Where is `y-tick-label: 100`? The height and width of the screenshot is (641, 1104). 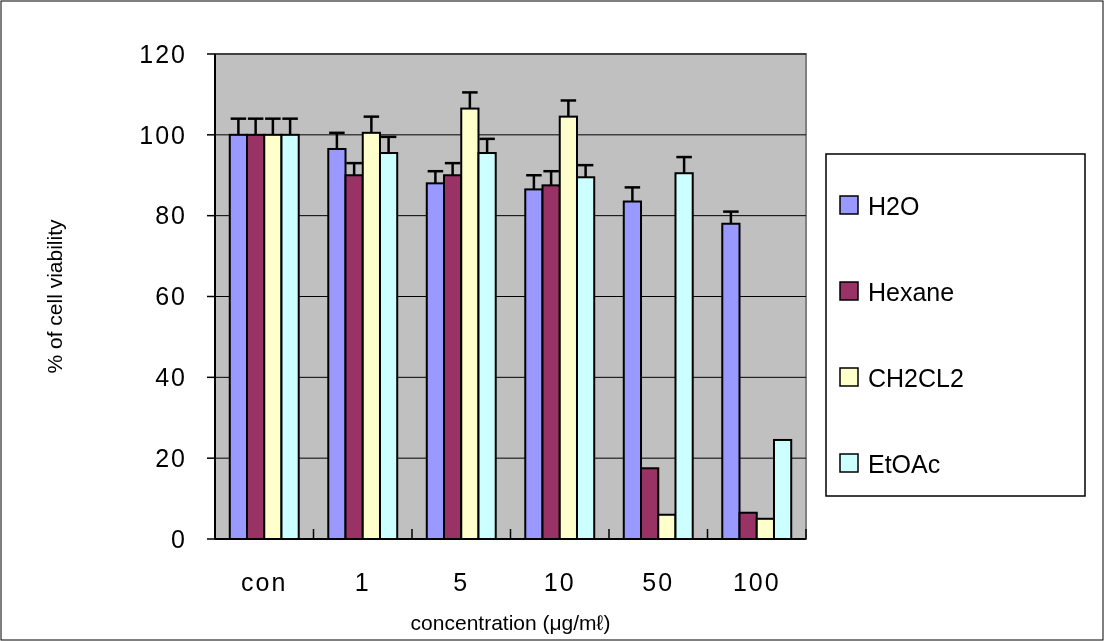 y-tick-label: 100 is located at coordinates (163, 134).